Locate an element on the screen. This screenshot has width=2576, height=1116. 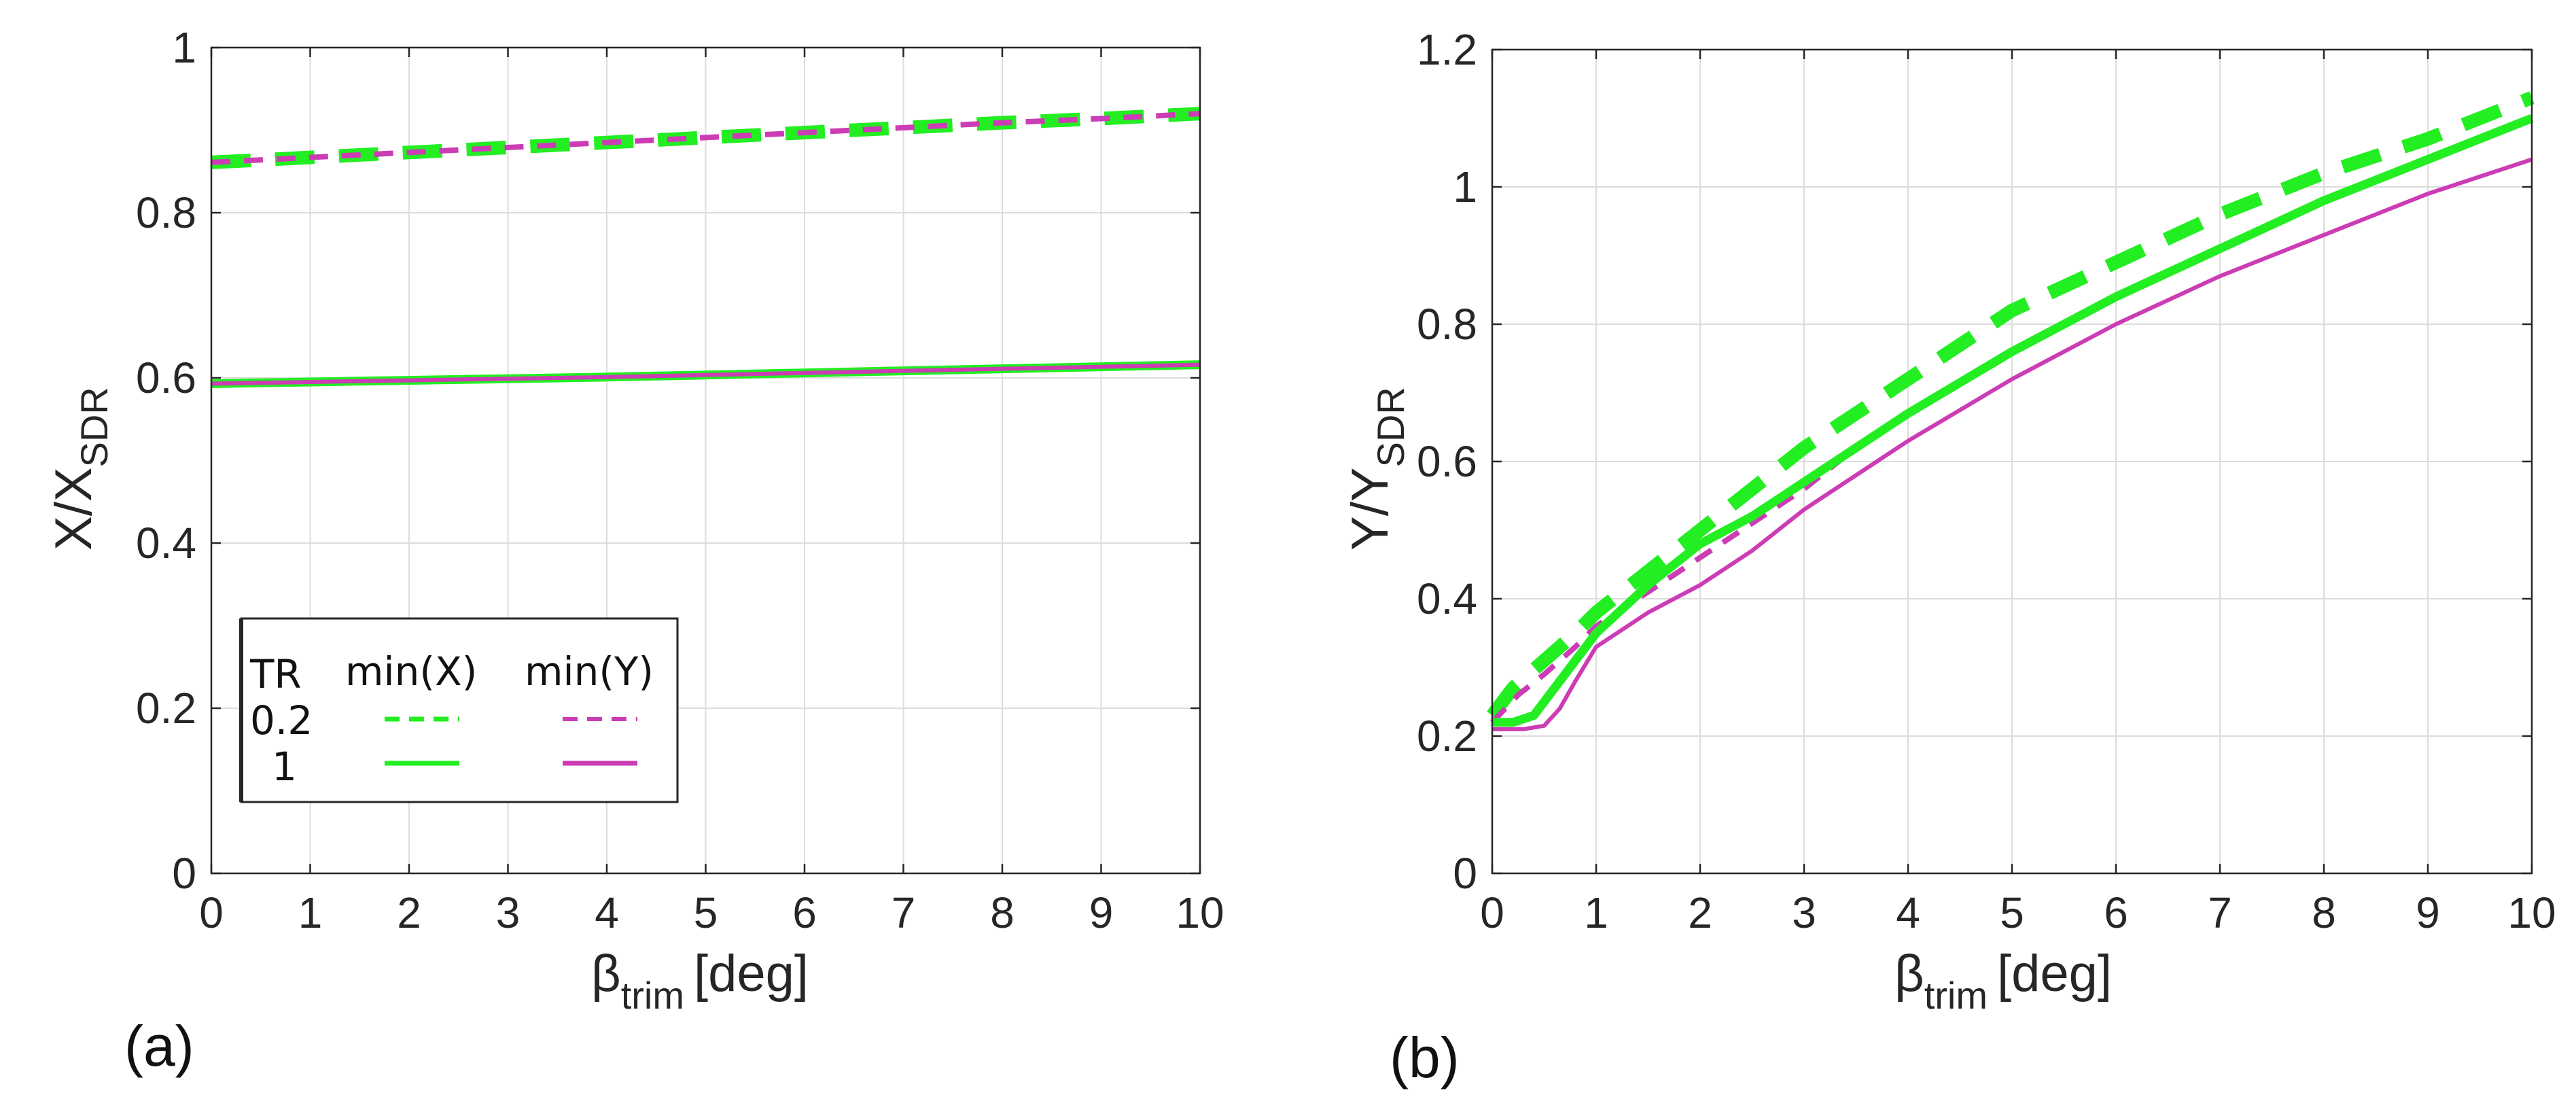
series-line-solid-thin is located at coordinates (706, 374).